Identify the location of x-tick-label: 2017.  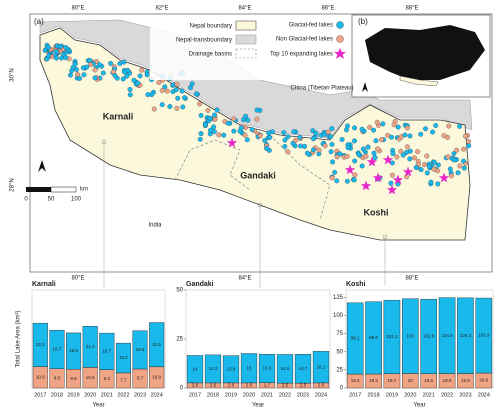
(355, 395).